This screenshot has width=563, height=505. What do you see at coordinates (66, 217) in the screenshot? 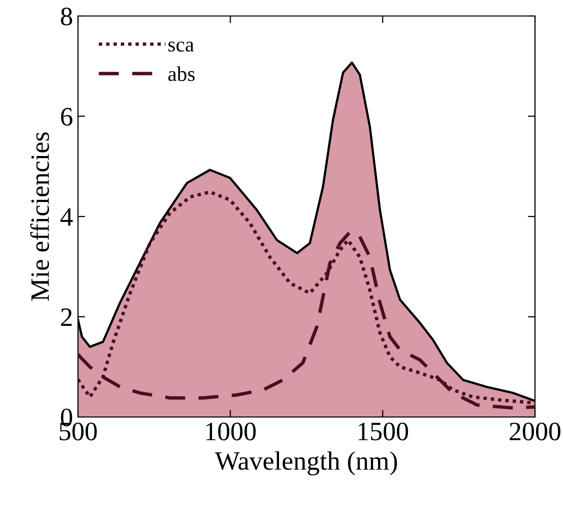
I see `y-tick-label: 4` at bounding box center [66, 217].